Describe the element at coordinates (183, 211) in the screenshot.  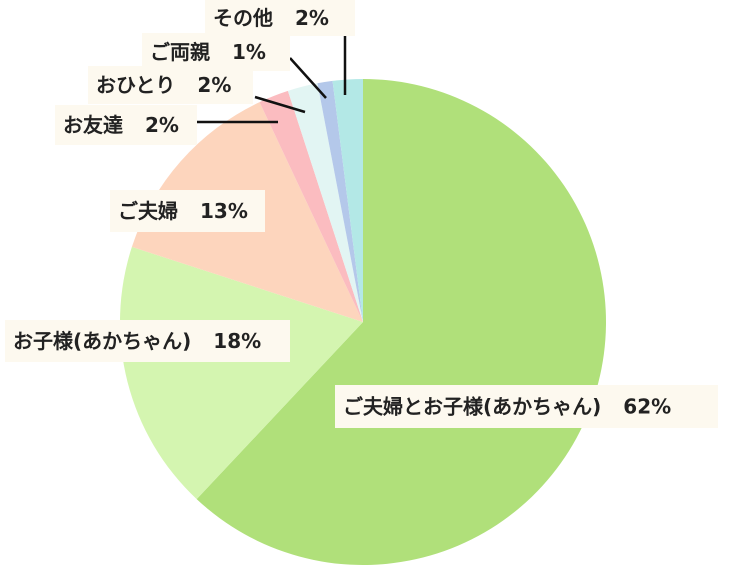
I see `slice-label: ご夫婦 13%` at that location.